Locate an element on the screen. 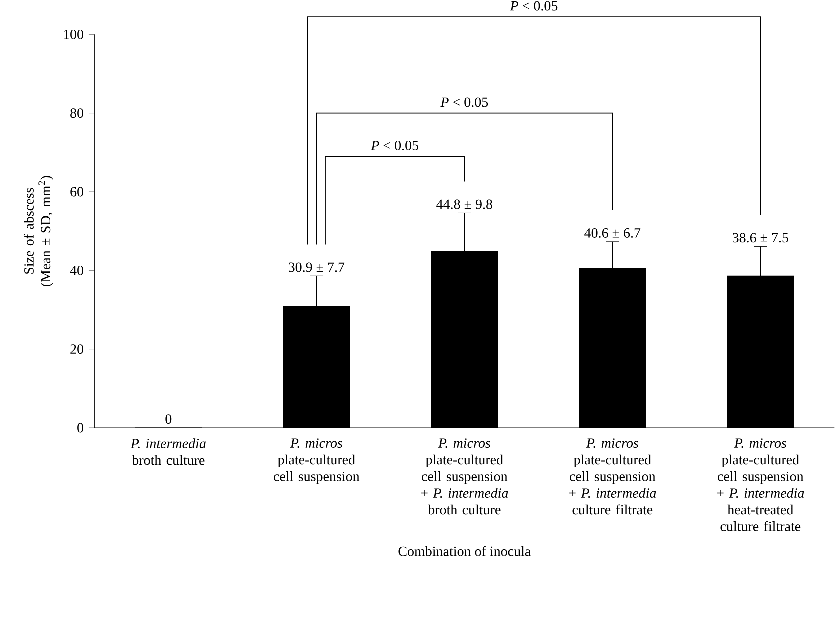  x-tick-label: P. micros plate-cultured cell suspension + P. intermedia culture filtrate is located at coordinates (612, 476).